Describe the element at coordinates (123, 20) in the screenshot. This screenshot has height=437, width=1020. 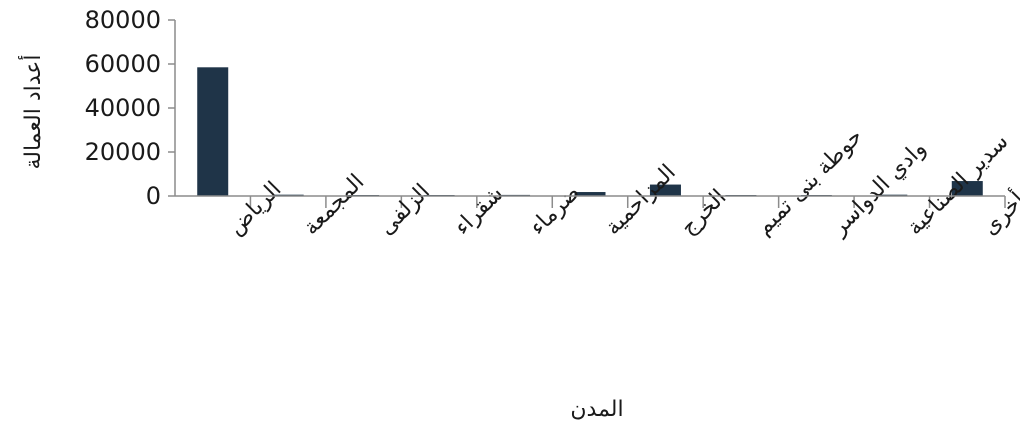
I see `y-tick-label: 80000` at that location.